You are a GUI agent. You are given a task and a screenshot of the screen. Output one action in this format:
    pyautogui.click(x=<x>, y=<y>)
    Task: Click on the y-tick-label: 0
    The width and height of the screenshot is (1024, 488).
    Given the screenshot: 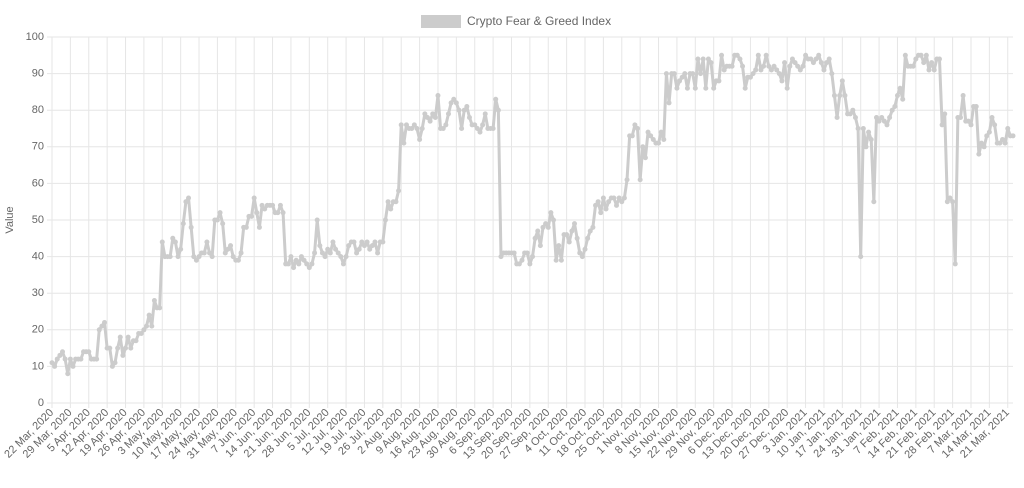 What is the action you would take?
    pyautogui.click(x=41, y=403)
    